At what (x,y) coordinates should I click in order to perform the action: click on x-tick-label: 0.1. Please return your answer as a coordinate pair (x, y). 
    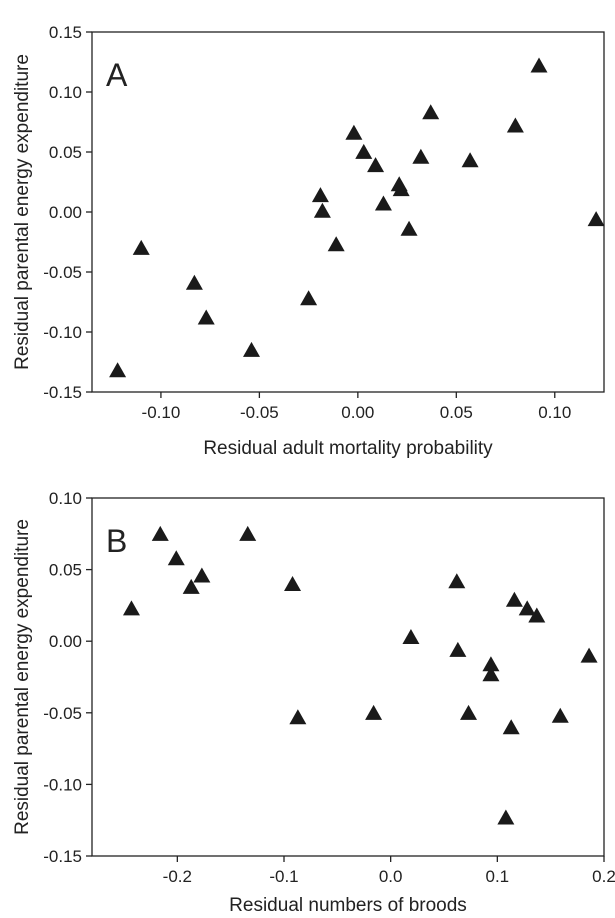
    Looking at the image, I should click on (498, 876).